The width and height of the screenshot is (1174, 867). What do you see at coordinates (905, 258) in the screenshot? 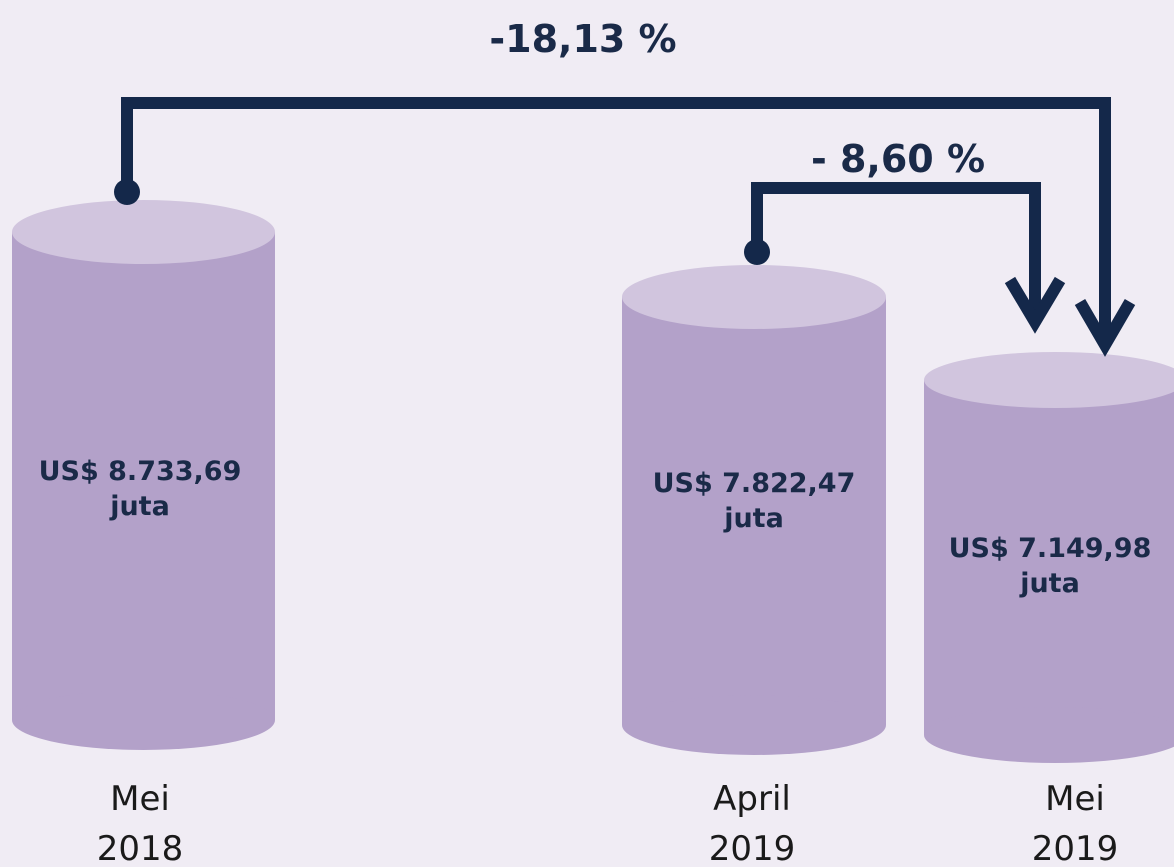
I see `connector-short` at bounding box center [905, 258].